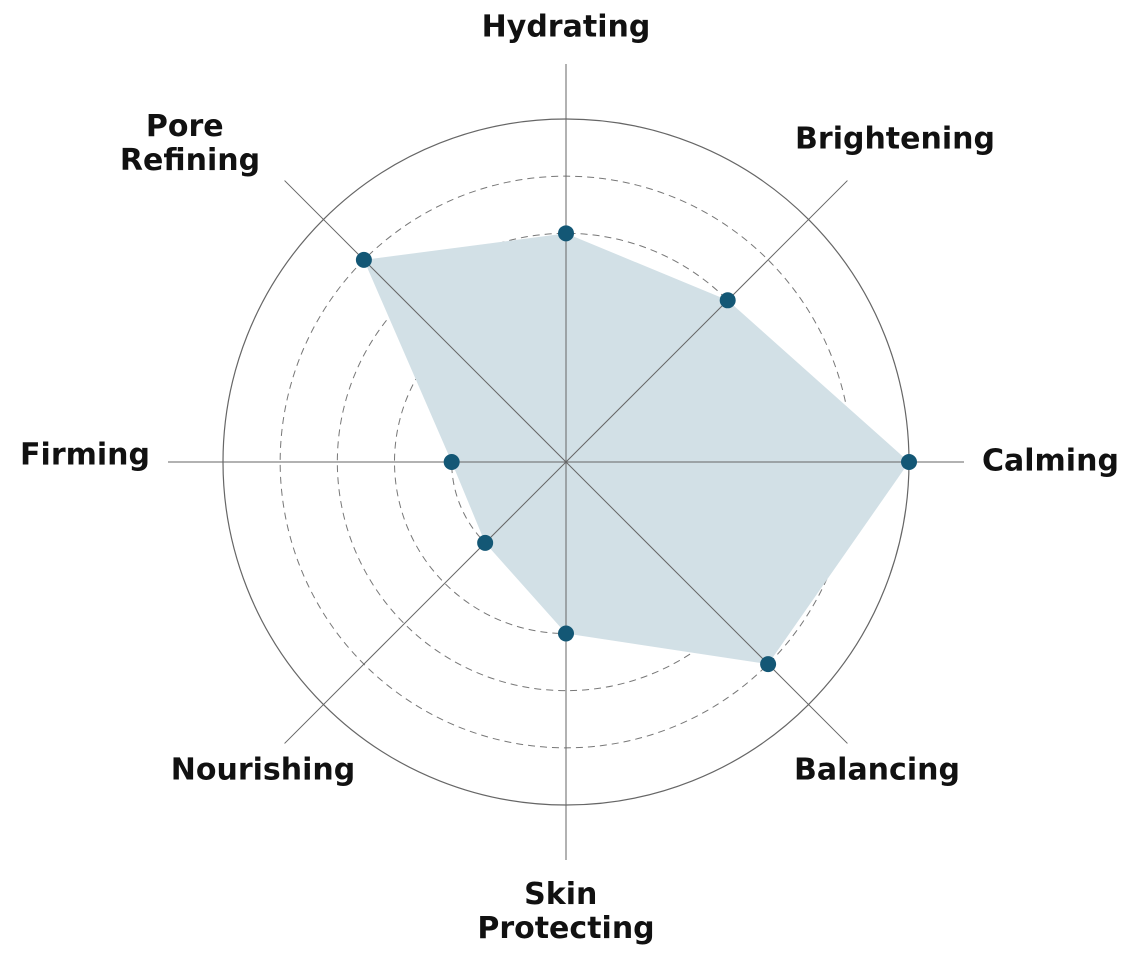 This screenshot has height=962, width=1139. I want to click on axis-label: Calming, so click(1050, 461).